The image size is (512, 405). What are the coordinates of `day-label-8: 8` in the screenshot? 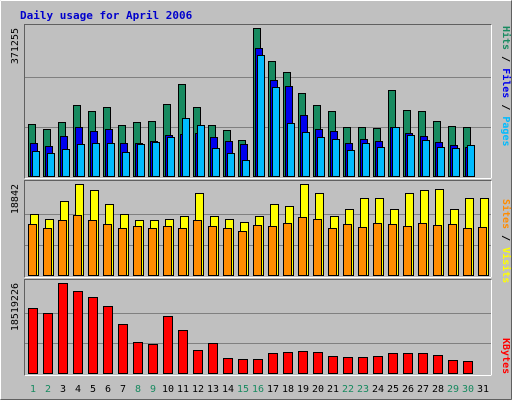 It's located at (138, 389).